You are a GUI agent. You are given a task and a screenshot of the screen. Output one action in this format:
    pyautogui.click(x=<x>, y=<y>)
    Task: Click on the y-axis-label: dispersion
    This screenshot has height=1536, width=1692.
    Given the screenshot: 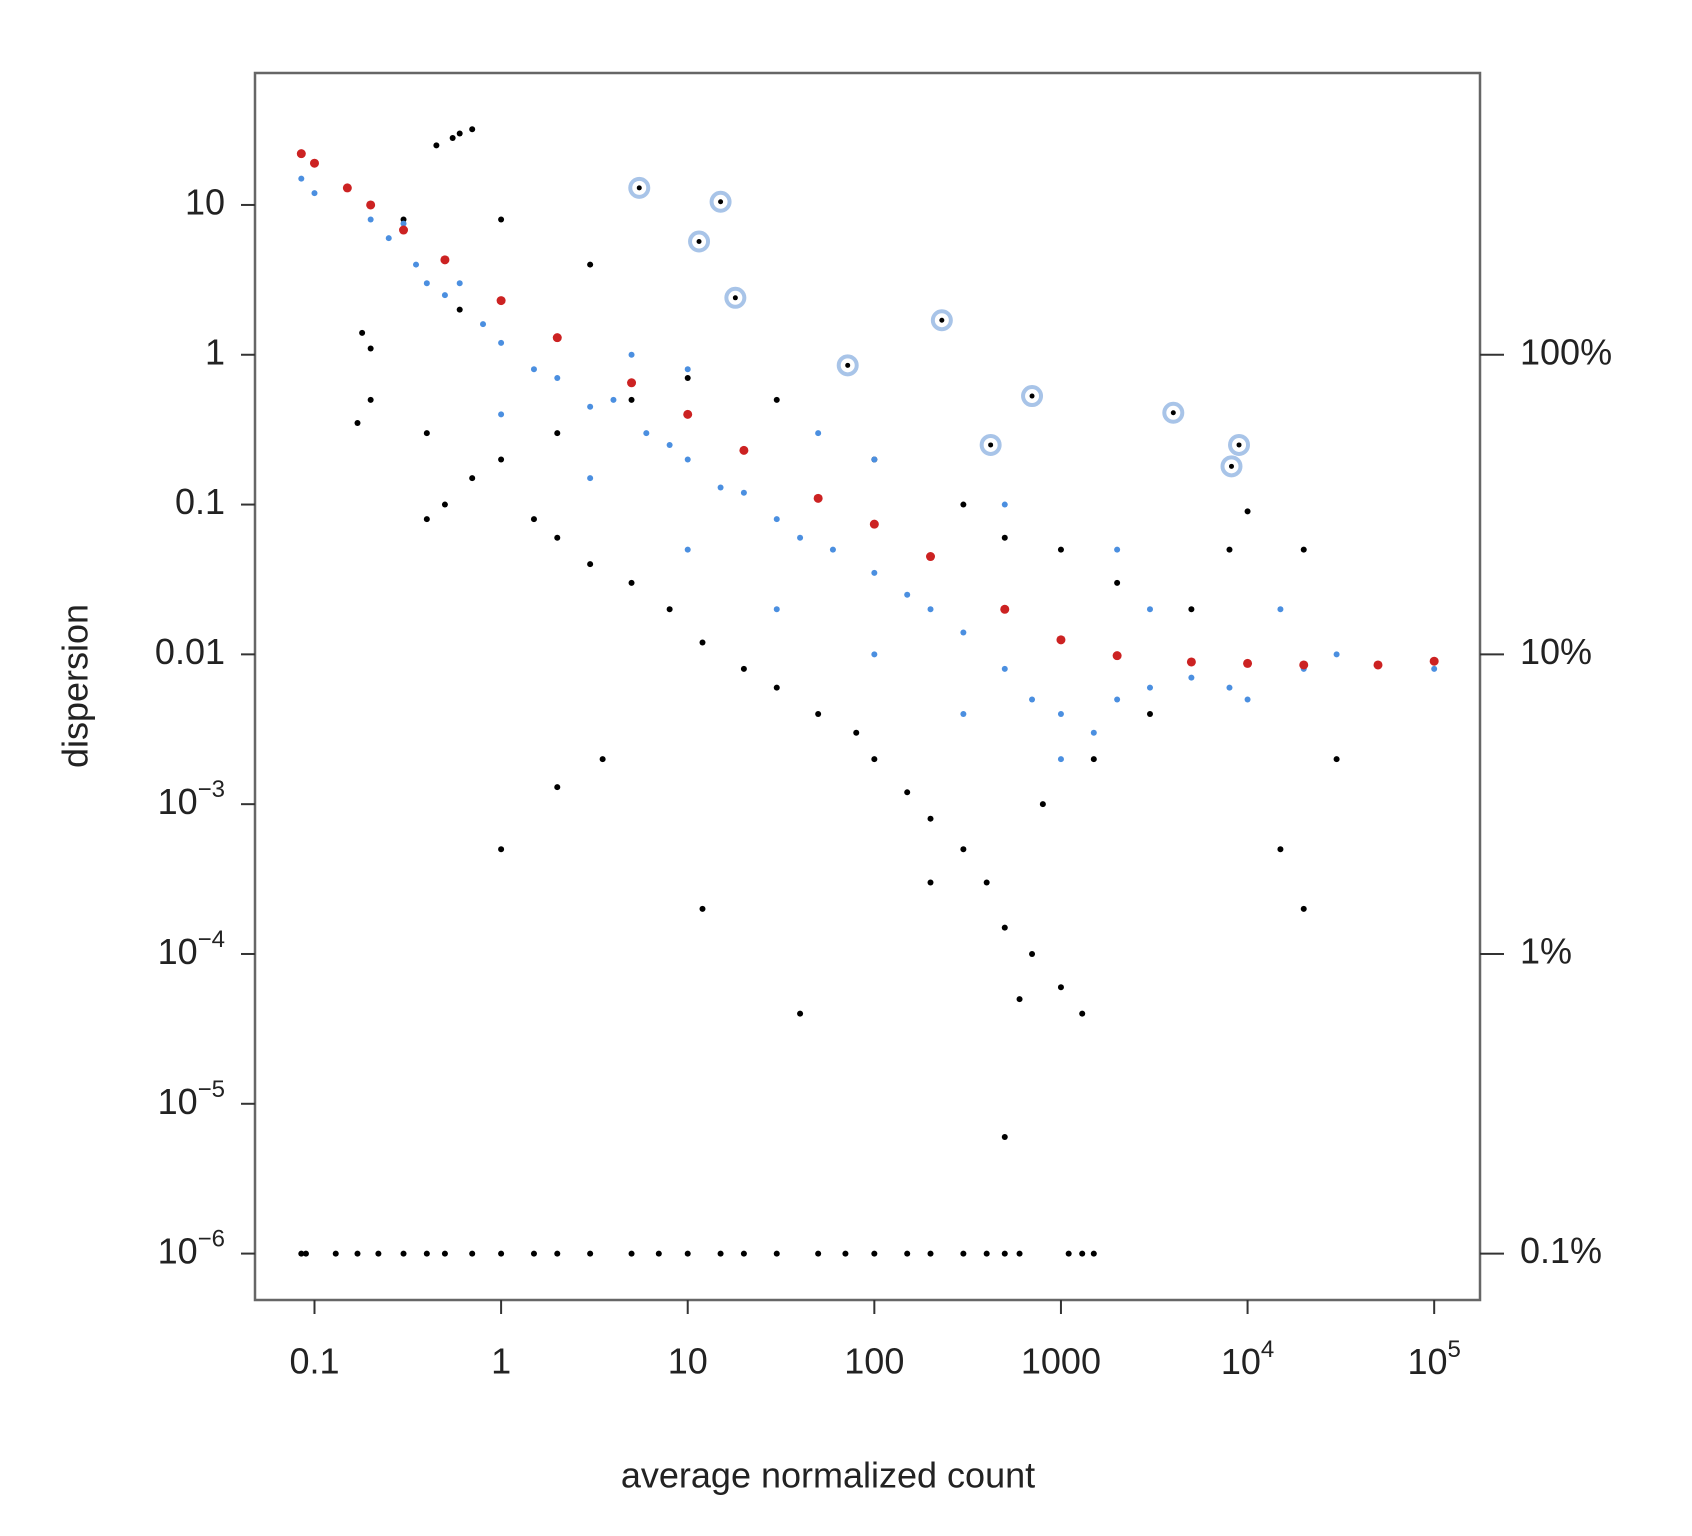 What is the action you would take?
    pyautogui.click(x=75, y=686)
    